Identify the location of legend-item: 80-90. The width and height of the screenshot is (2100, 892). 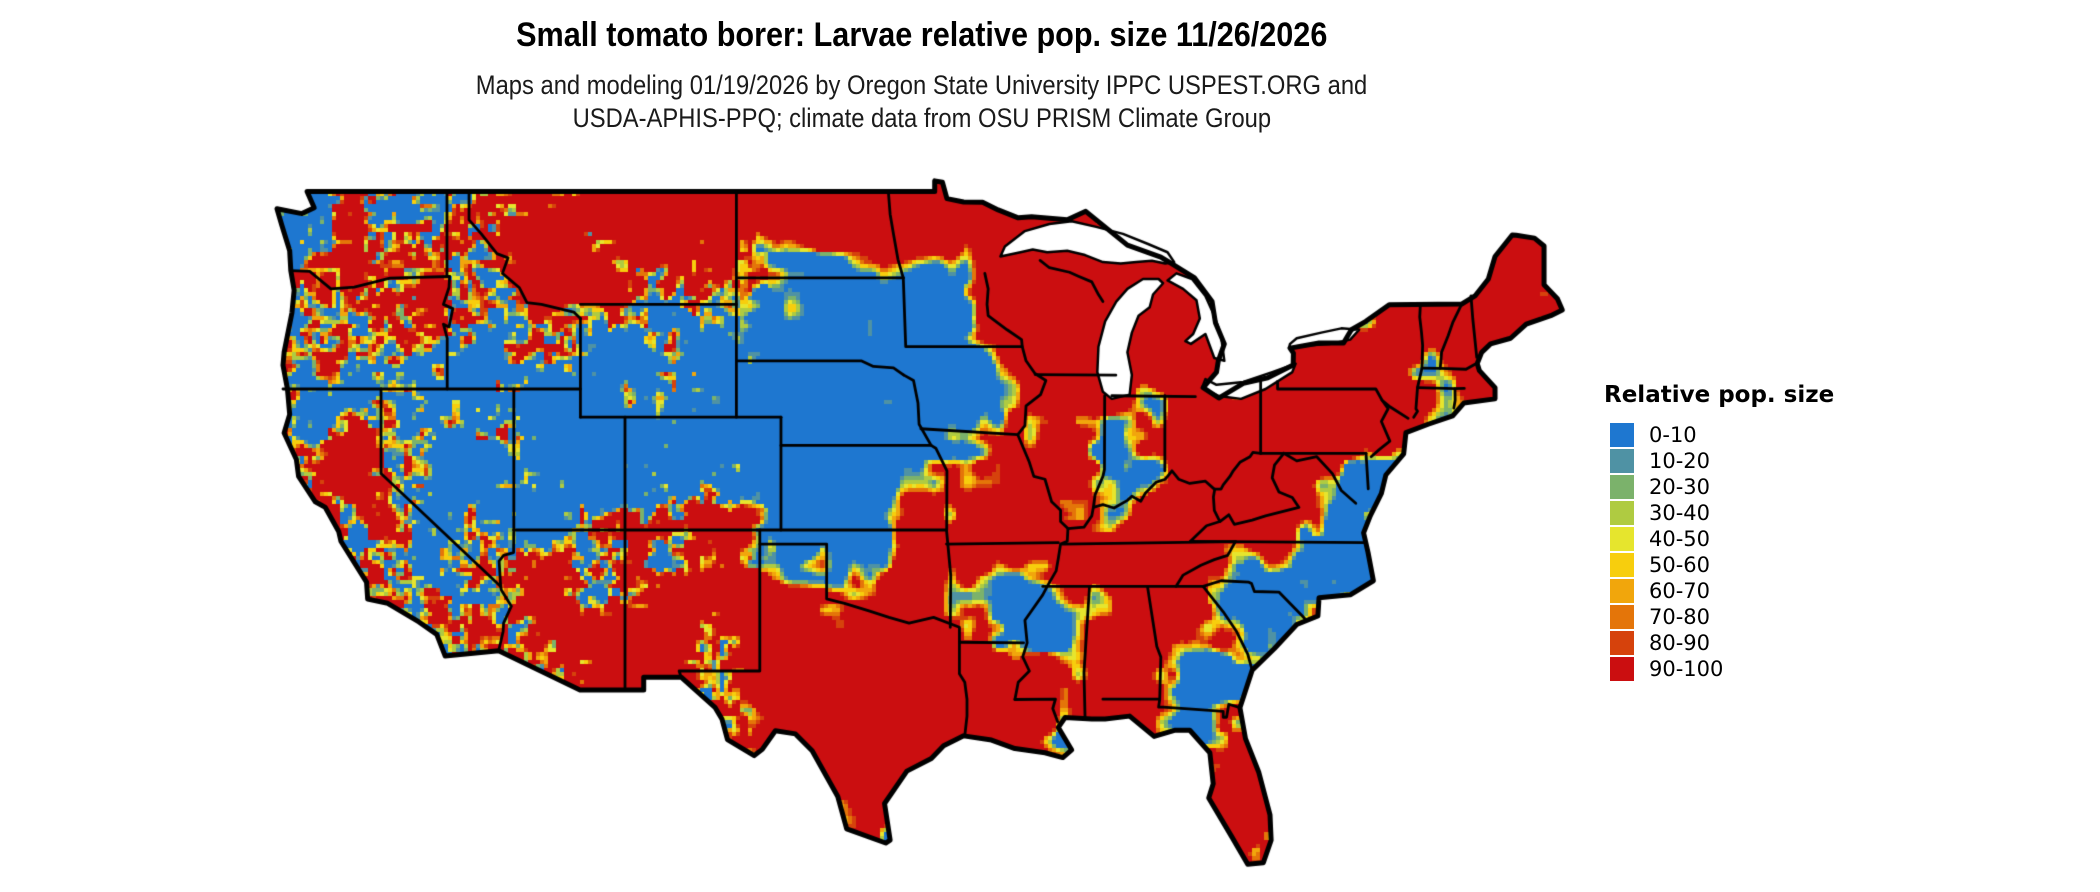
(1719, 643).